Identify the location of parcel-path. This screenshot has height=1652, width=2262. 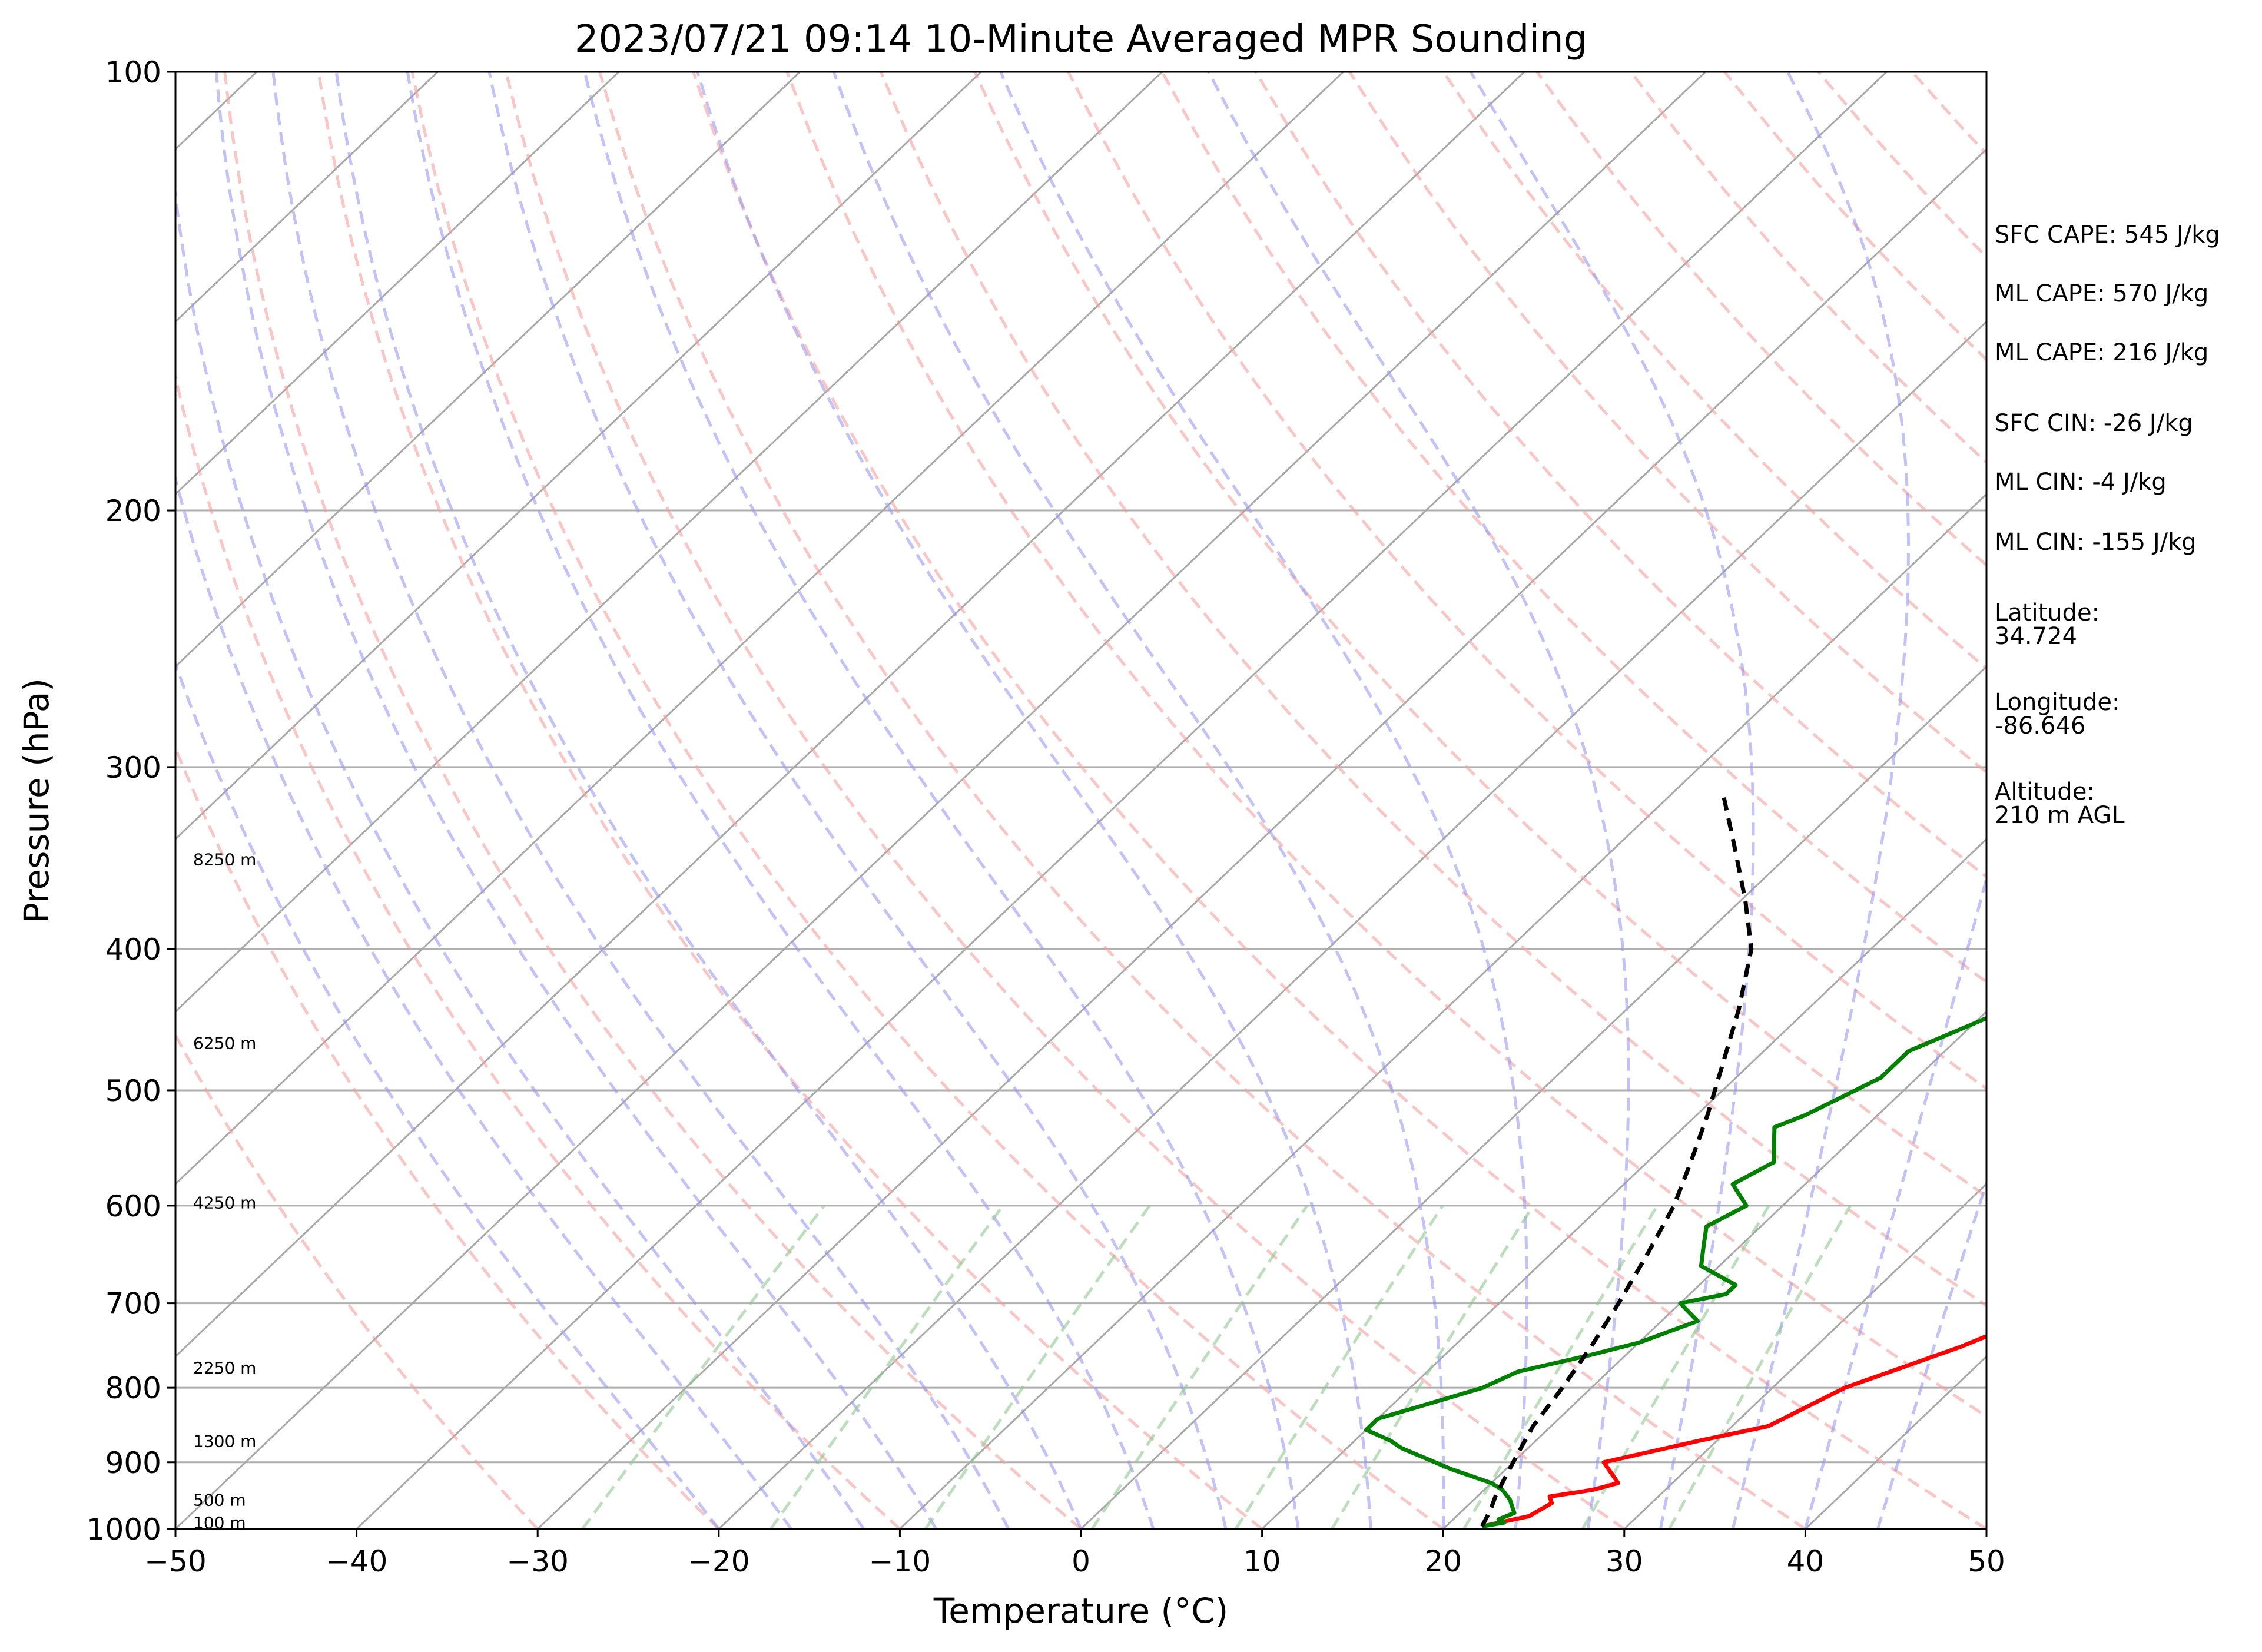
(1617, 1159).